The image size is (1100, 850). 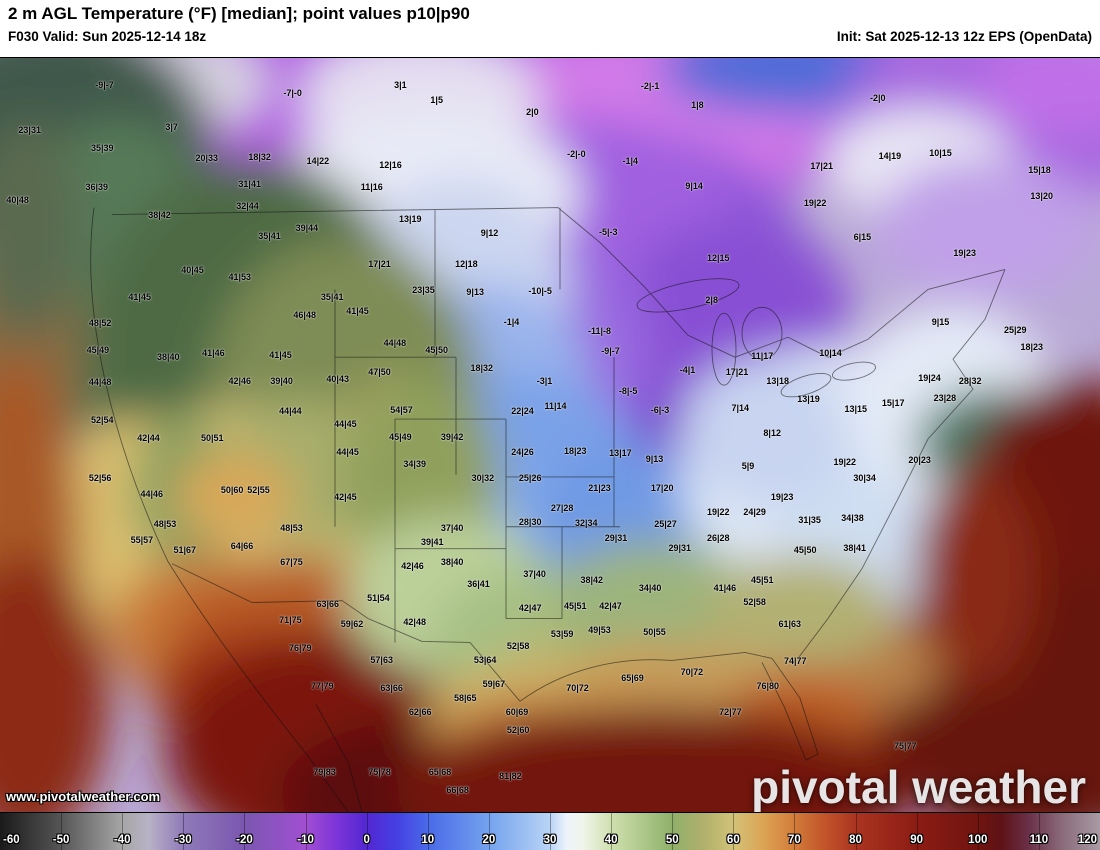 I want to click on point-value: 27|28, so click(x=562, y=508).